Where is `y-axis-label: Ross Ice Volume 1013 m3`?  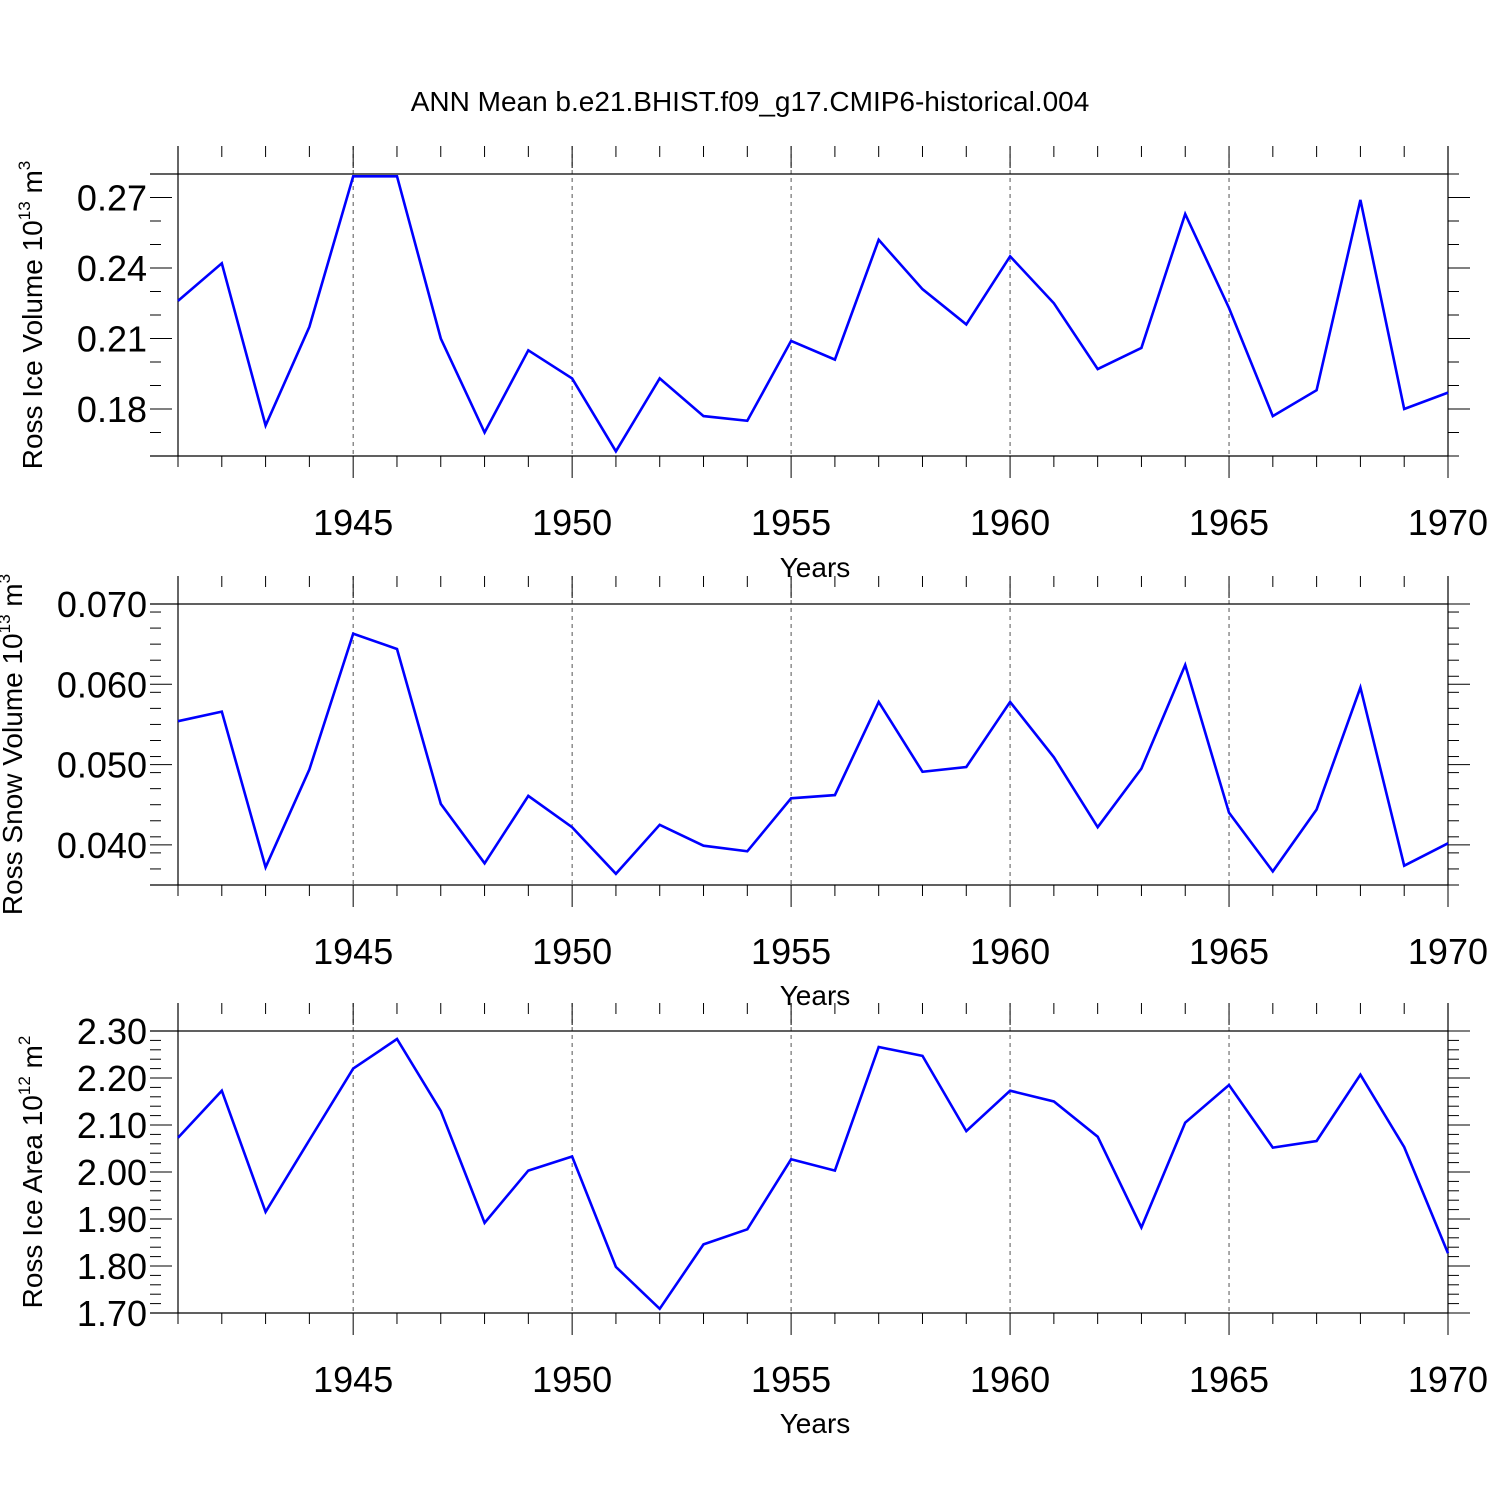
y-axis-label: Ross Ice Volume 1013 m3 is located at coordinates (31, 315).